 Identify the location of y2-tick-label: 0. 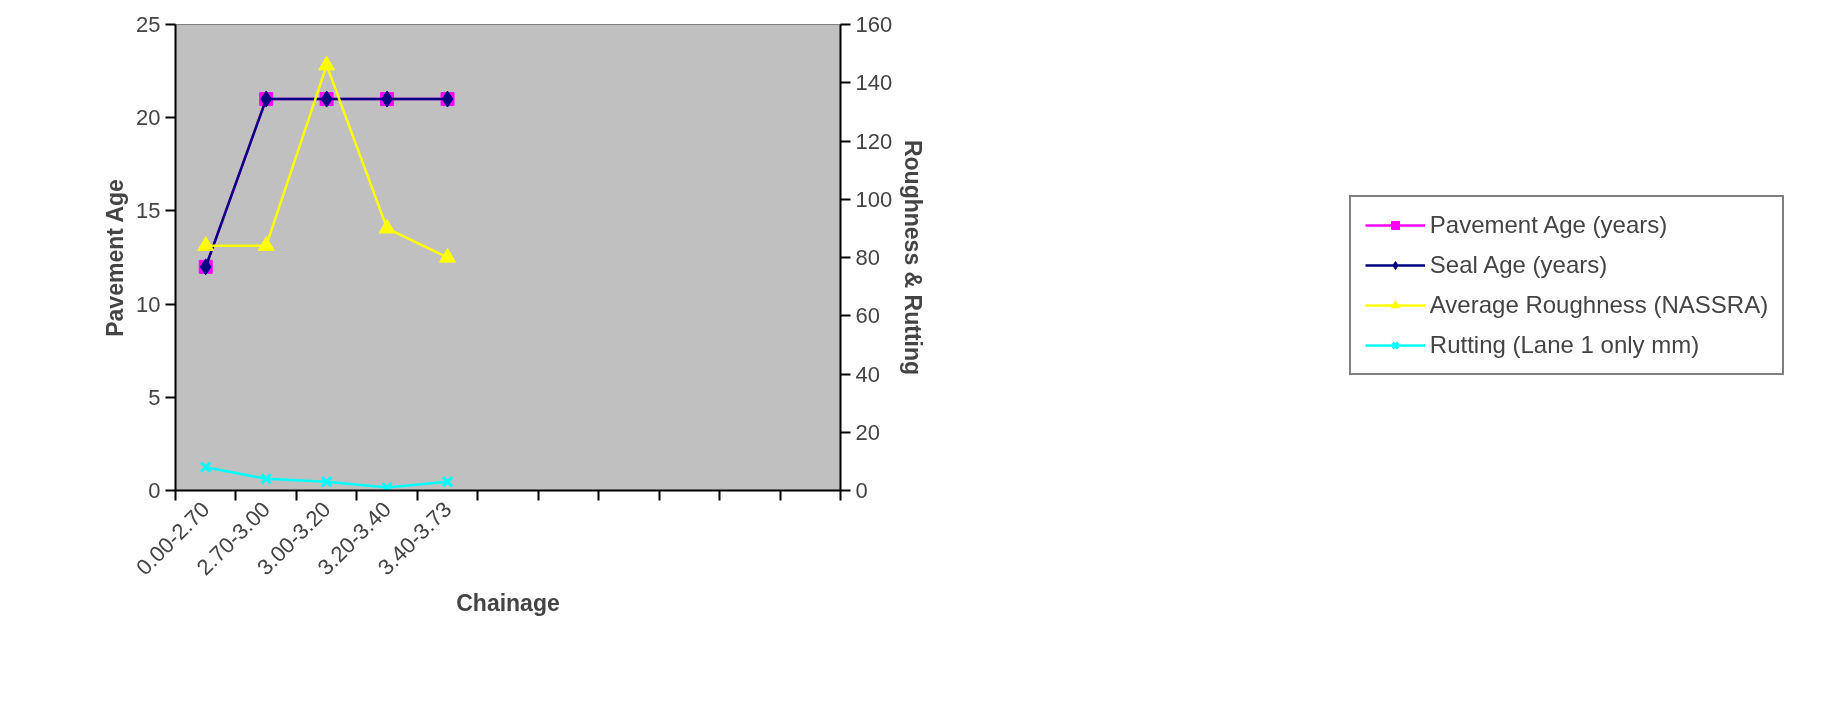
(861, 490).